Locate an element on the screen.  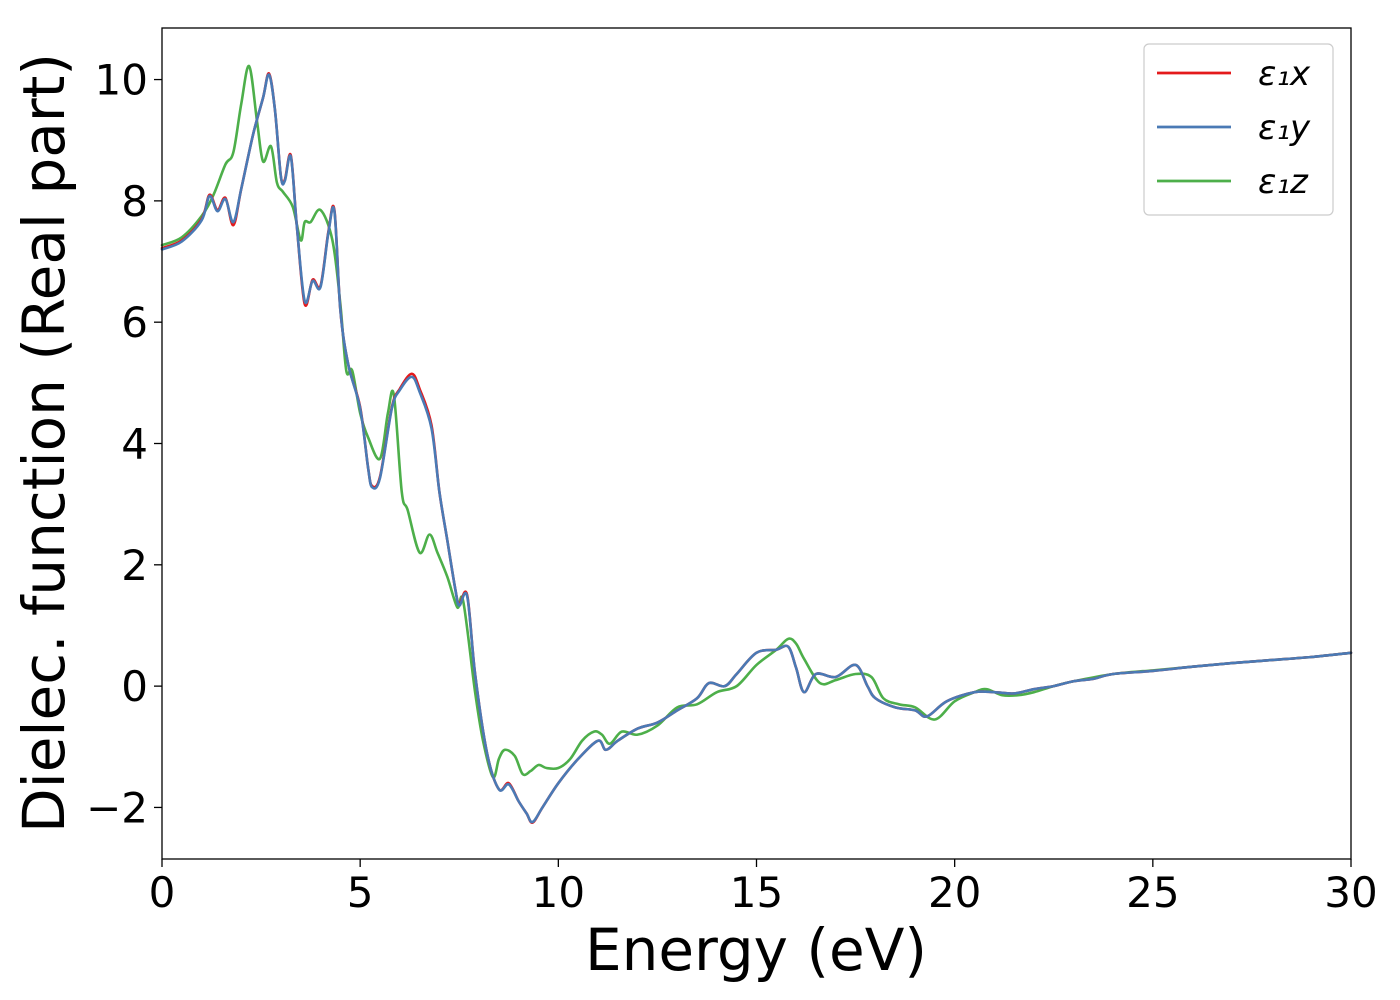
legend-frame is located at coordinates (1238, 129).